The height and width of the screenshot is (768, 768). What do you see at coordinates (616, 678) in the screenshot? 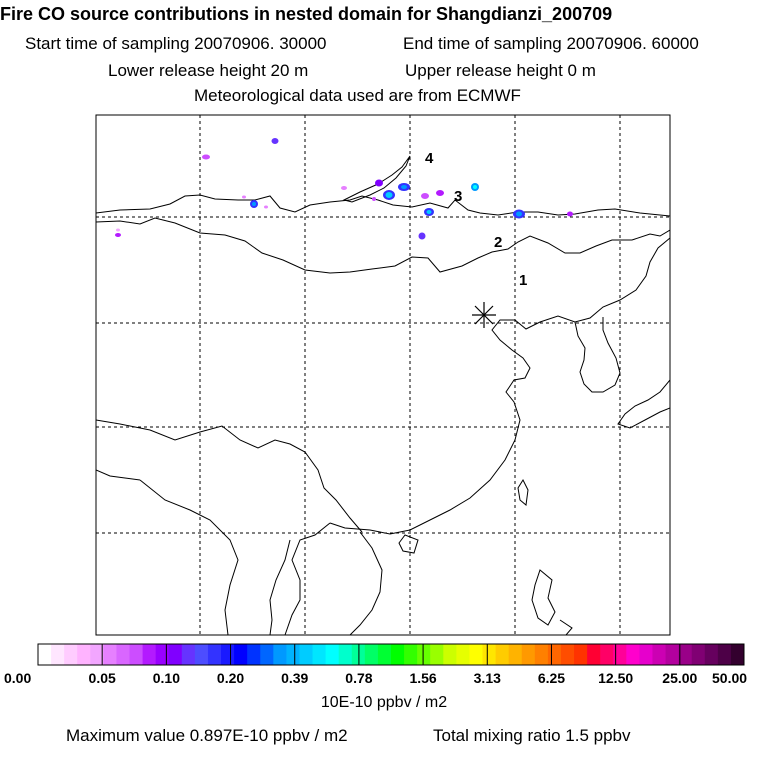
I see `colorbar-tick-label: 12.50` at bounding box center [616, 678].